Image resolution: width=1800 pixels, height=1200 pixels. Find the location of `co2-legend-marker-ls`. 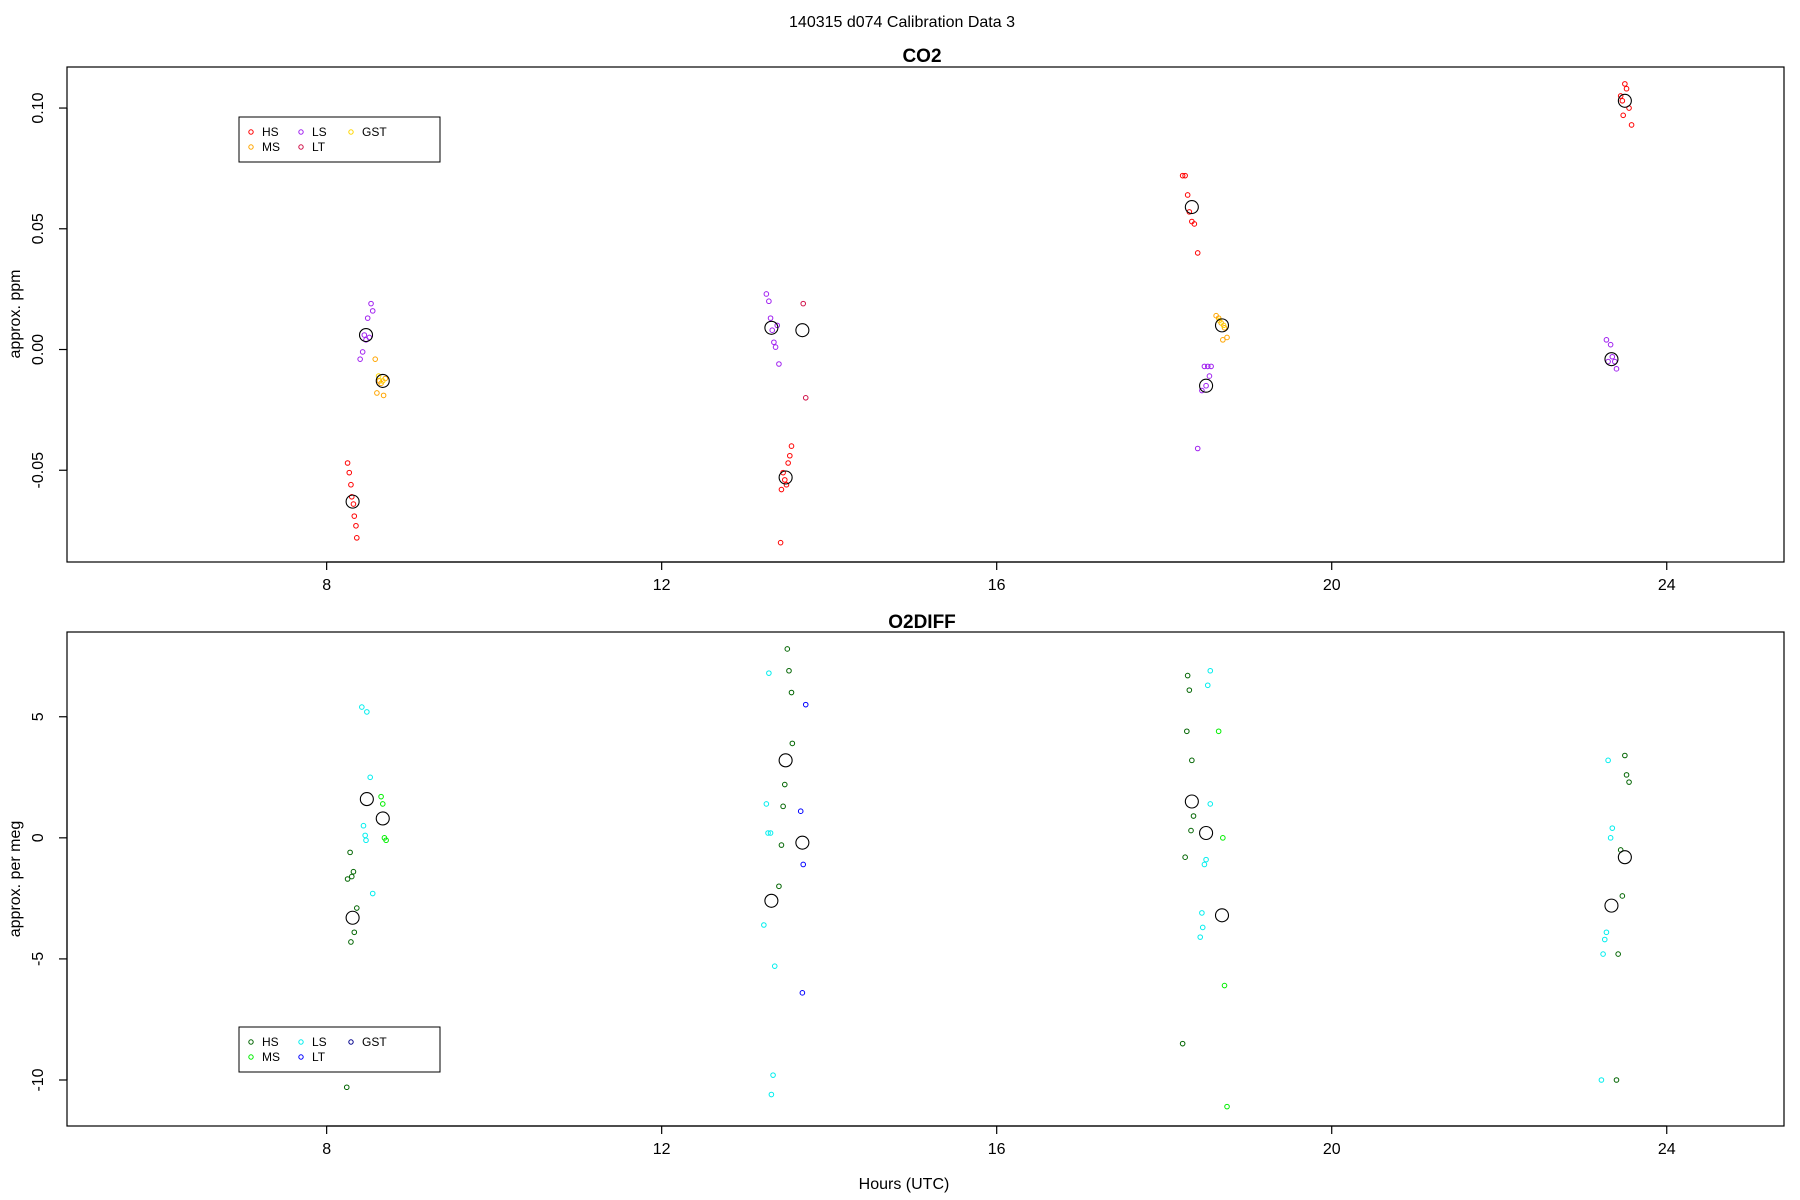

co2-legend-marker-ls is located at coordinates (301, 132).